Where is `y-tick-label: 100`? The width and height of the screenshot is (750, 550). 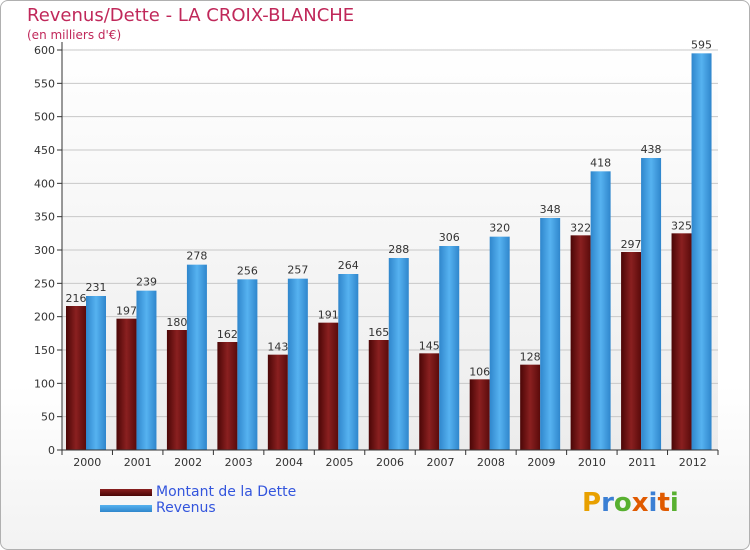
y-tick-label: 100 is located at coordinates (44, 383).